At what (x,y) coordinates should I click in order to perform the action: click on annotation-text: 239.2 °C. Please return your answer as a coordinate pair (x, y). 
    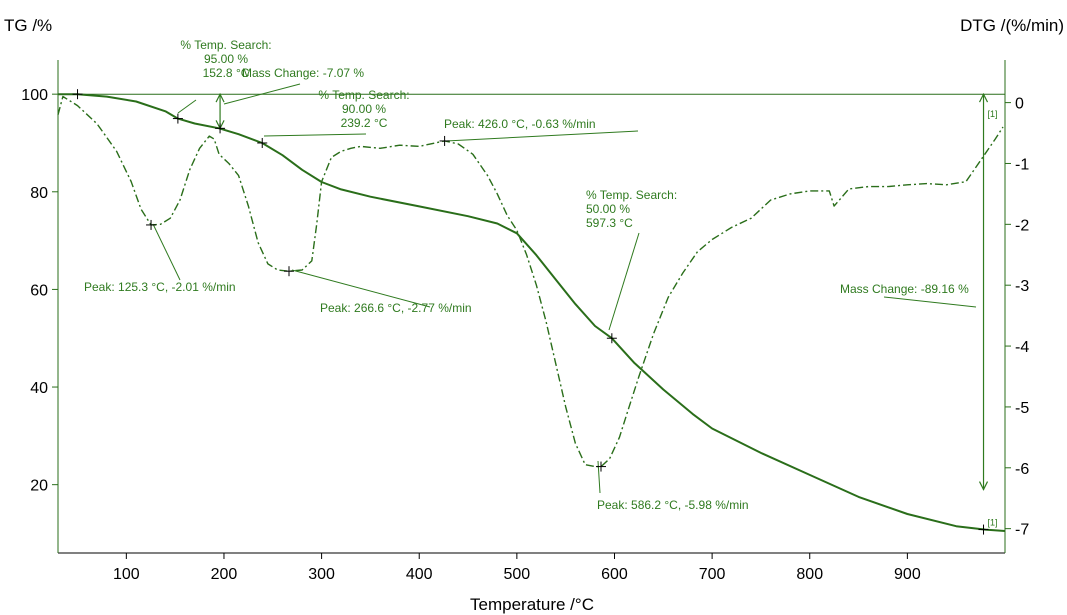
    Looking at the image, I should click on (364, 123).